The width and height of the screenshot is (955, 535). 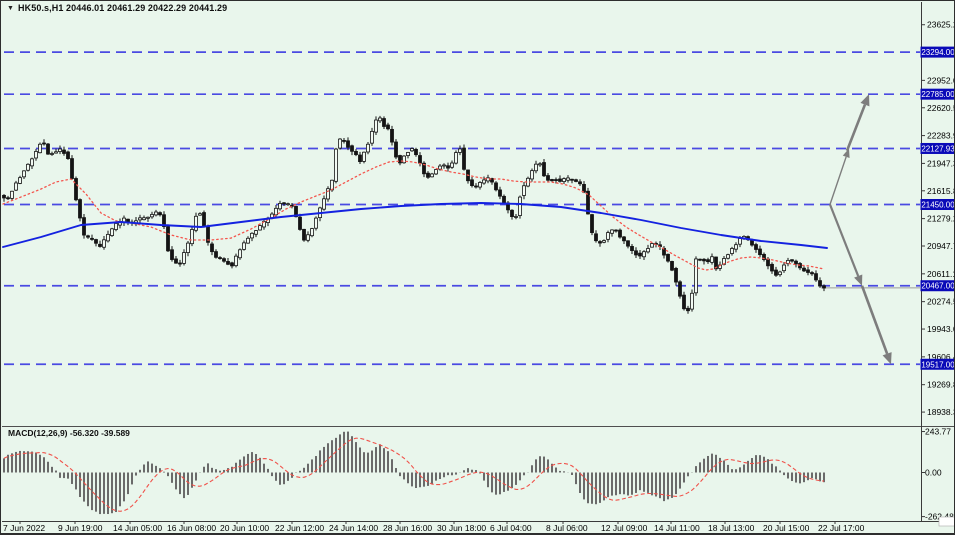 I want to click on y-axis-tick-label: 20274.50, so click(x=941, y=302).